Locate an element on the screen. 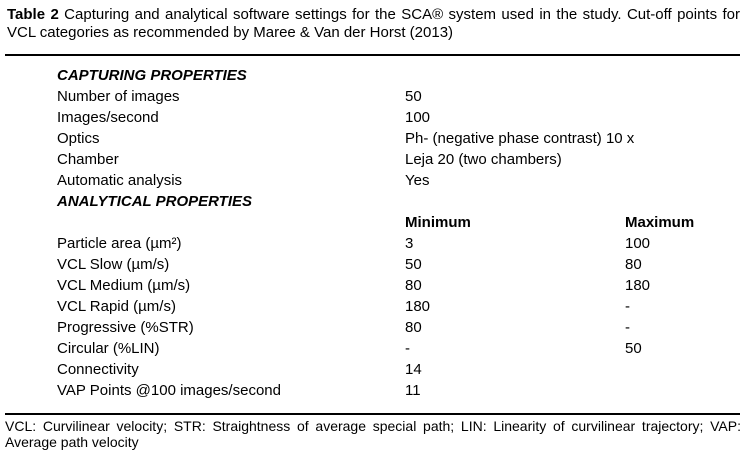 This screenshot has height=450, width=746. row-min: 50 is located at coordinates (413, 264).